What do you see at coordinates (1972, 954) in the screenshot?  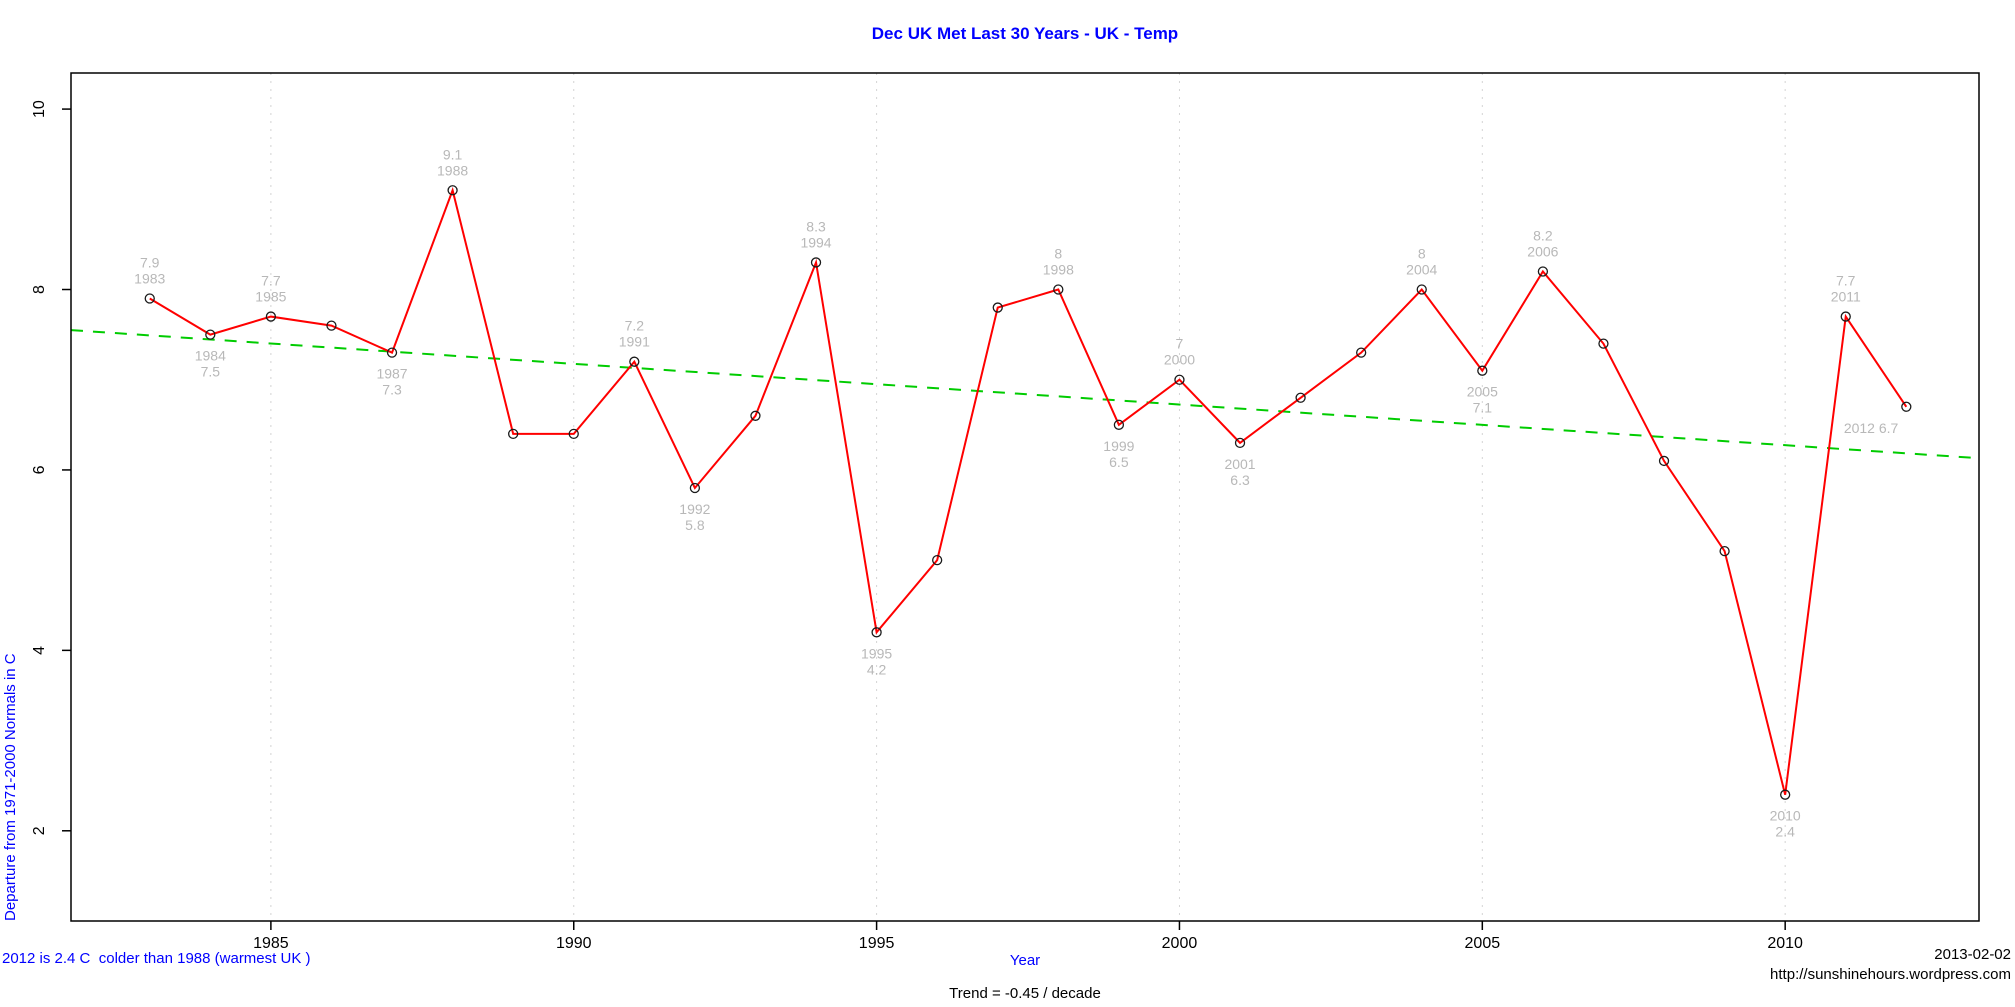 I see `footer-date: 2013-02-02` at bounding box center [1972, 954].